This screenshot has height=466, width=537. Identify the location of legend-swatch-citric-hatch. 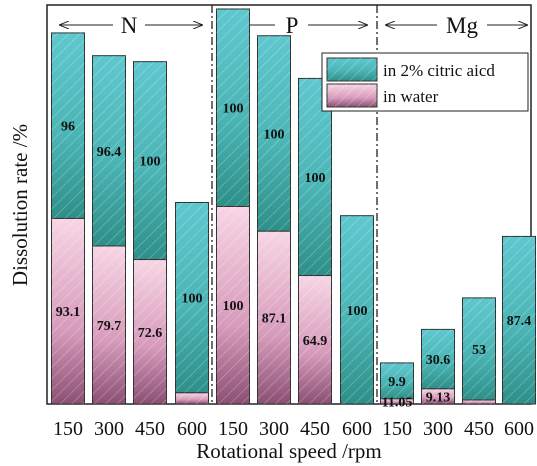
(352, 69).